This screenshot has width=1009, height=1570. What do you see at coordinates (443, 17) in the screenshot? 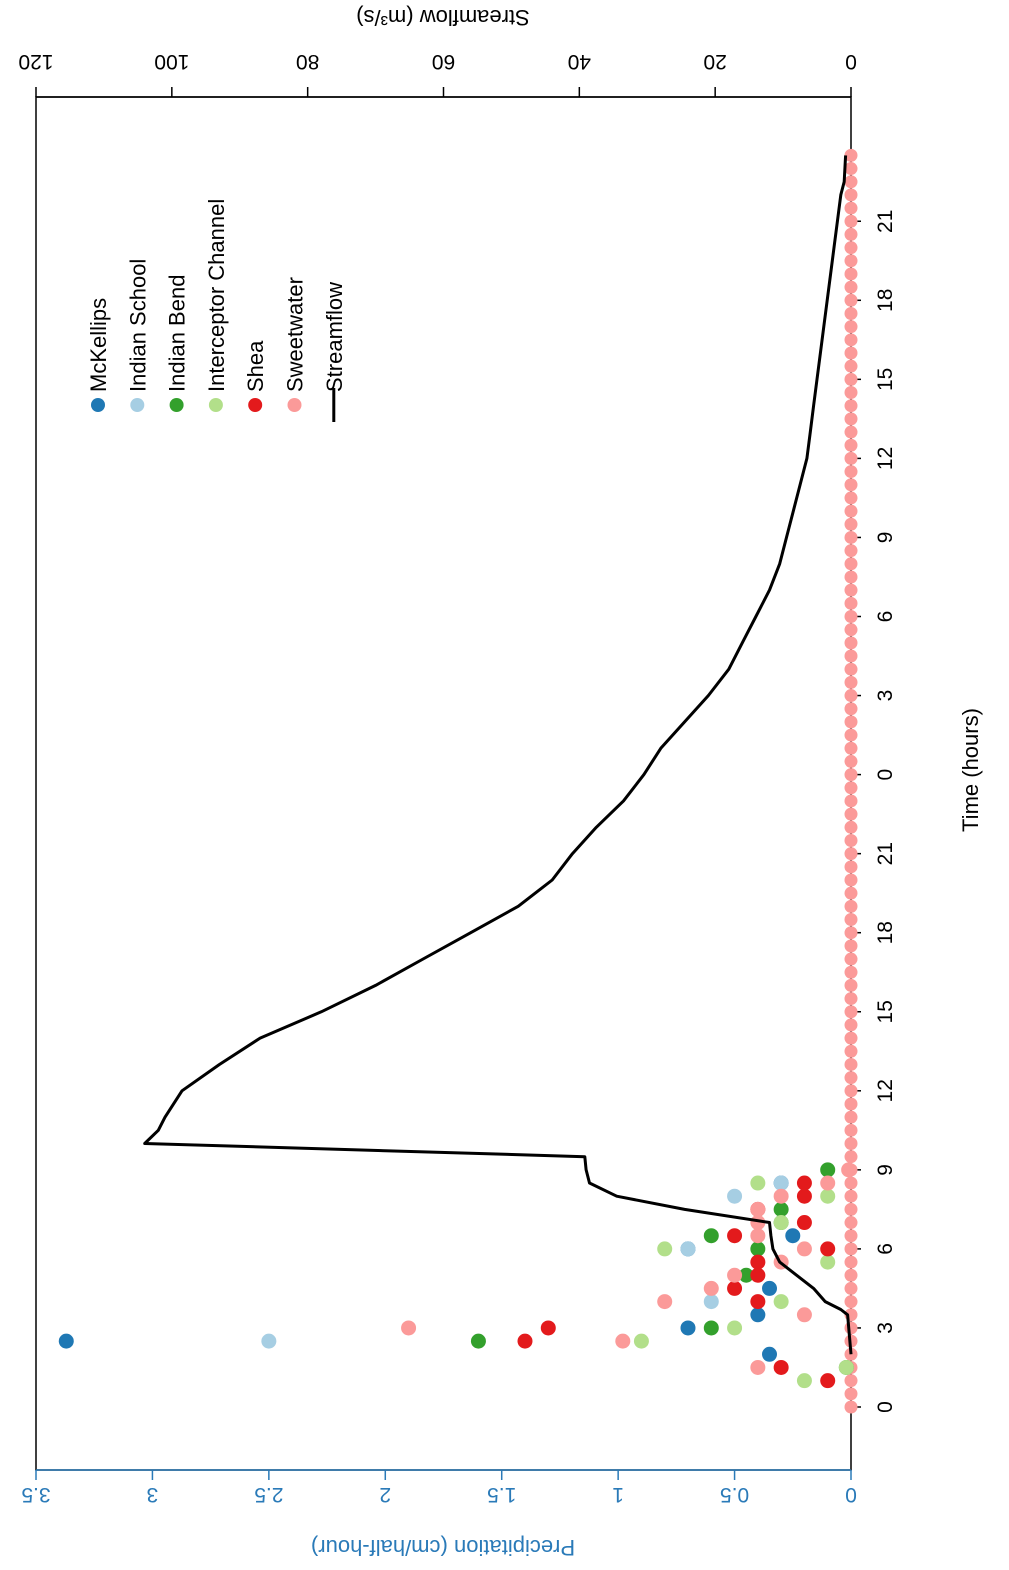
I see `streamflow-axis-title: Streamflow (m³/s)` at bounding box center [443, 17].